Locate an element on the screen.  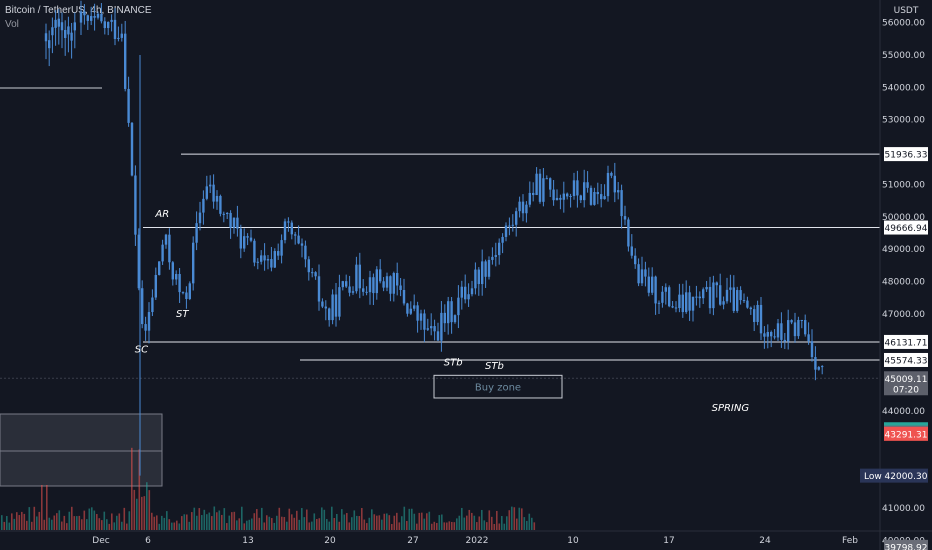
y-tick-label: 50000.00 is located at coordinates (903, 218).